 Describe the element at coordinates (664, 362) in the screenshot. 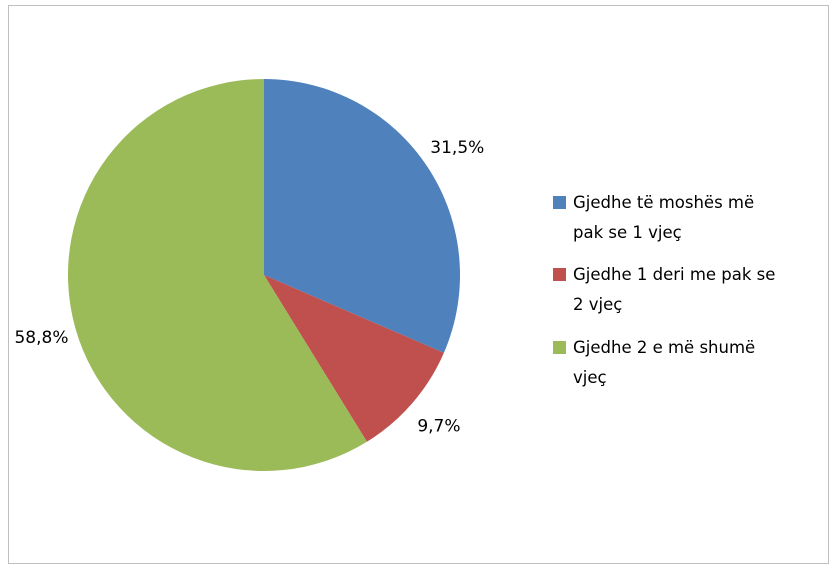

I see `legend-label: Gjedhe 2 e më shumë vjeç` at that location.